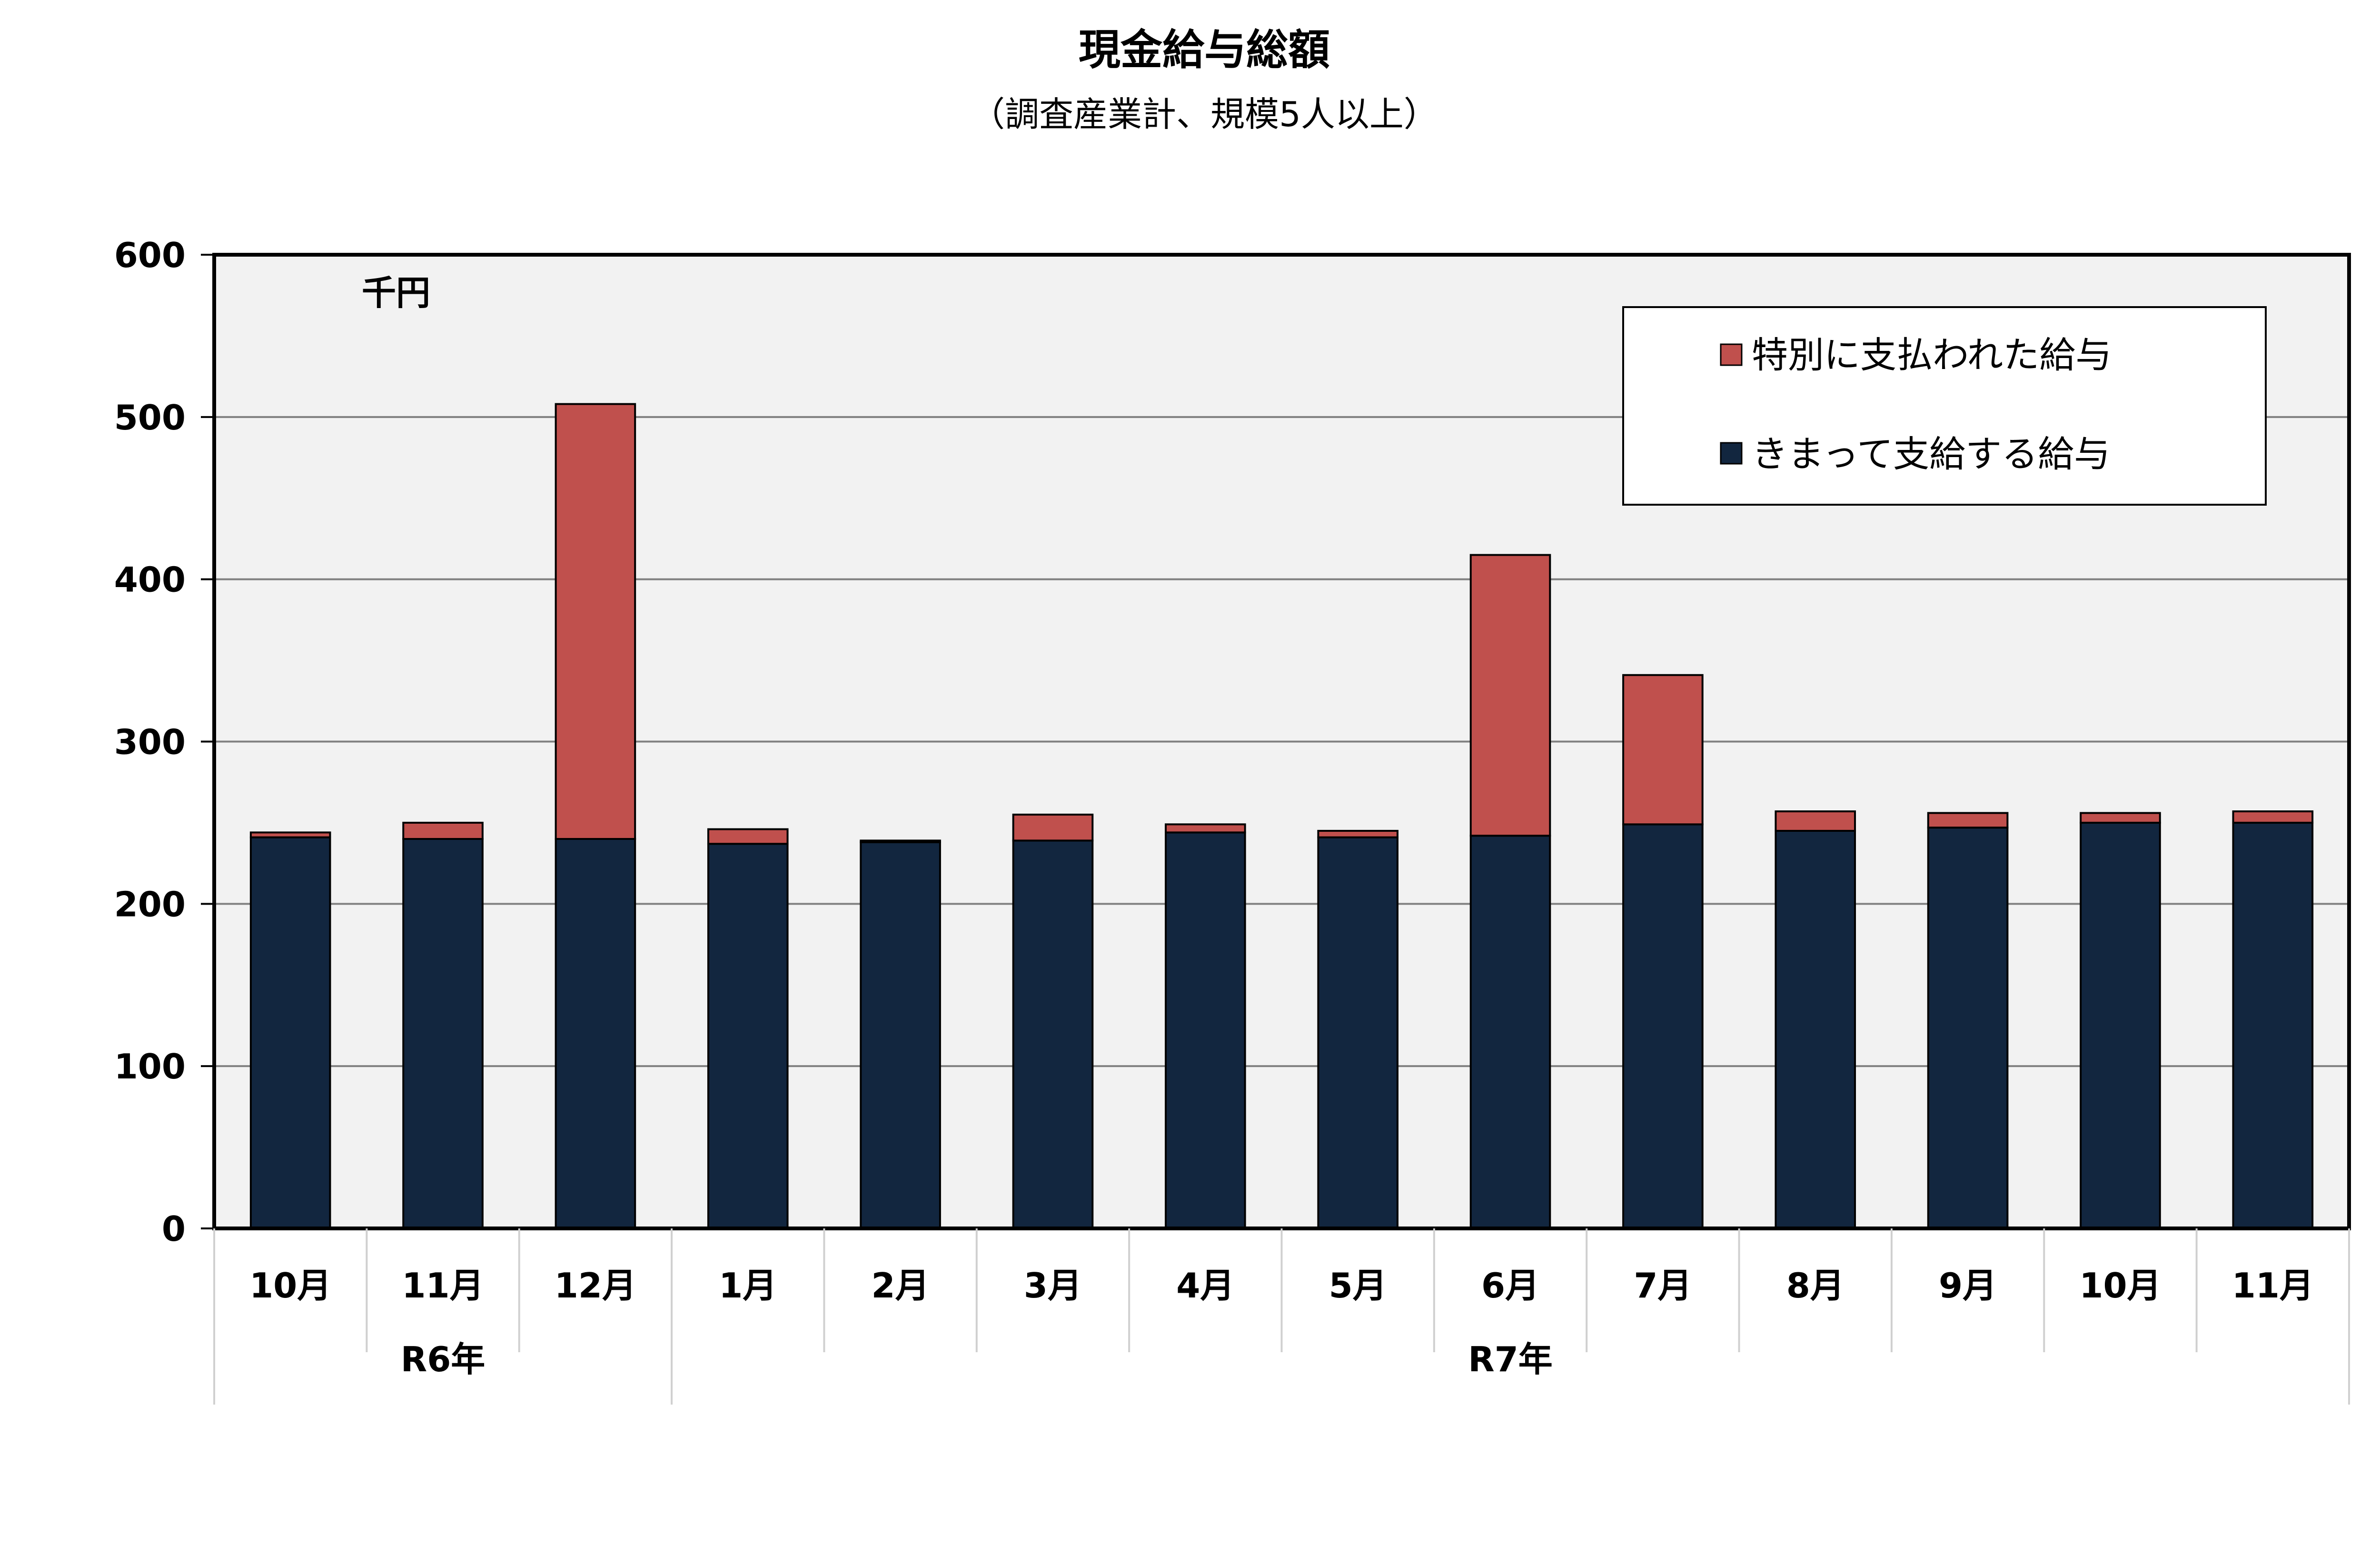 The image size is (2380, 1566). Describe the element at coordinates (150, 742) in the screenshot. I see `y-tick-label: 300` at that location.